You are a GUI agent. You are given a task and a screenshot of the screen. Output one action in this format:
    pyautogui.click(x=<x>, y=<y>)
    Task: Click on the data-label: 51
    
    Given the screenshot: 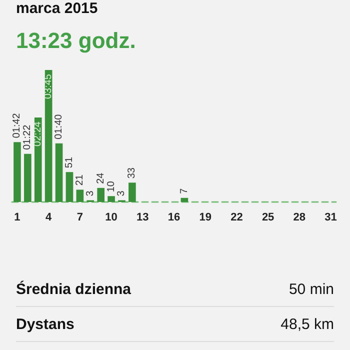 What is the action you would take?
    pyautogui.click(x=69, y=162)
    